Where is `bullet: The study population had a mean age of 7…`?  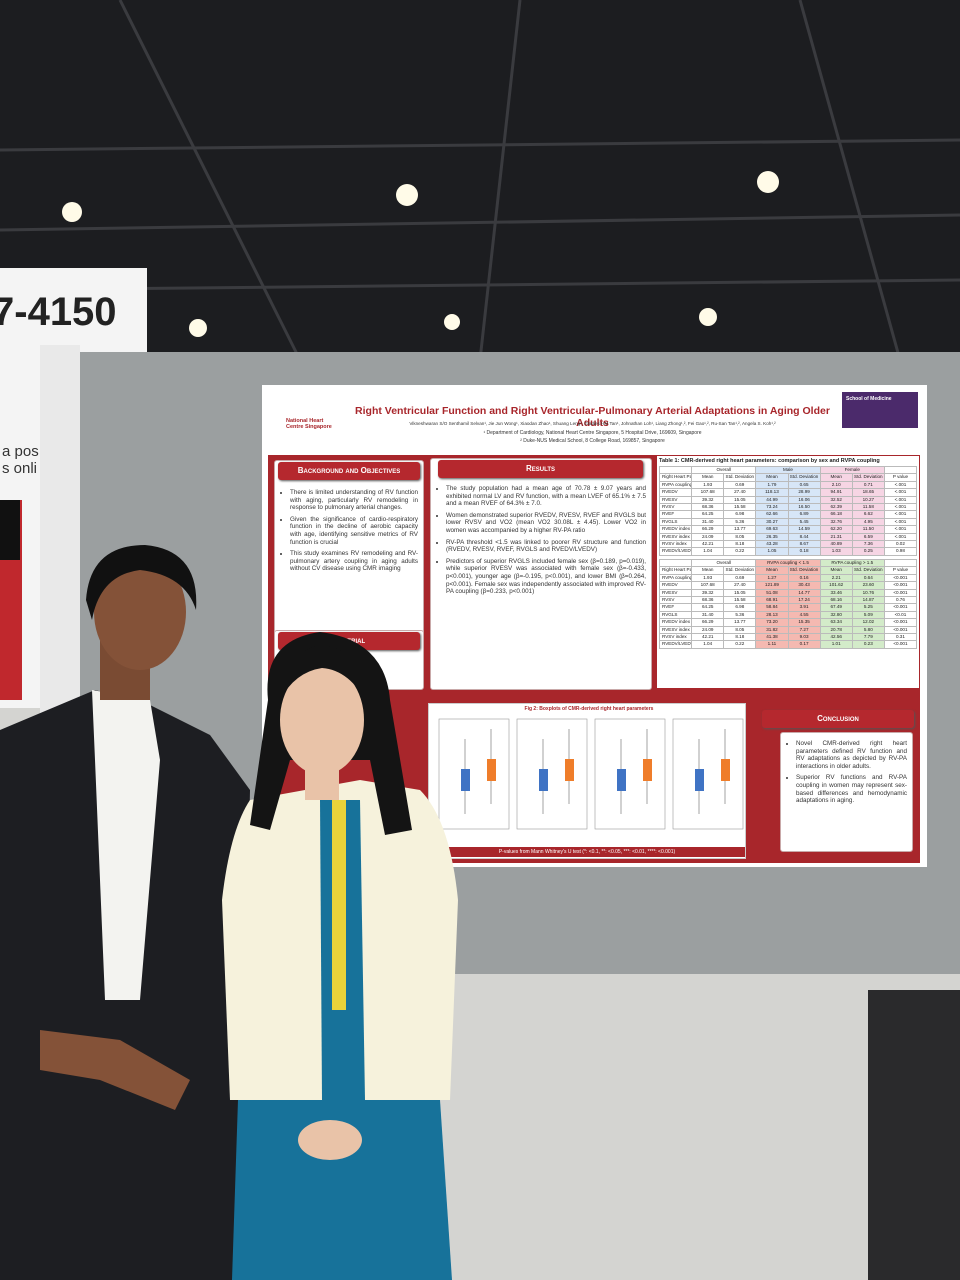
bullet: The study population had a mean age of 7… is located at coordinates (546, 496).